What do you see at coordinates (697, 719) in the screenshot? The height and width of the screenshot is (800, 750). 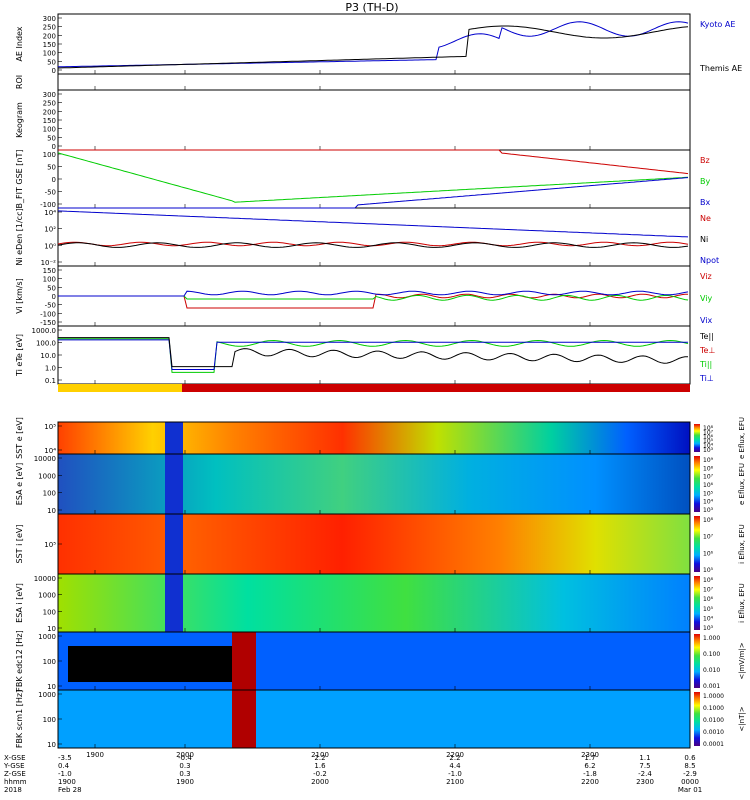 I see `colorbar-fbkb` at bounding box center [697, 719].